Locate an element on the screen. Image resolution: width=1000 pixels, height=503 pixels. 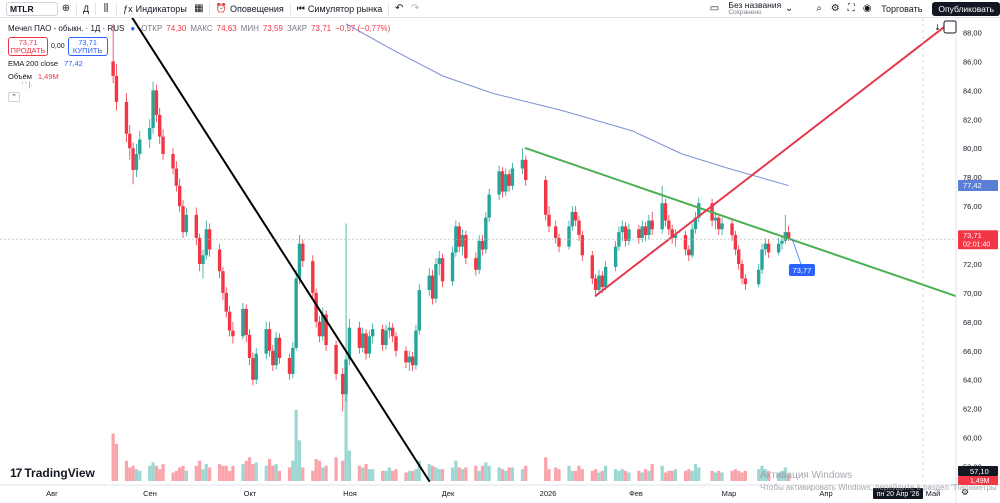
search-icon: ⌕ is located at coordinates (819, 8).